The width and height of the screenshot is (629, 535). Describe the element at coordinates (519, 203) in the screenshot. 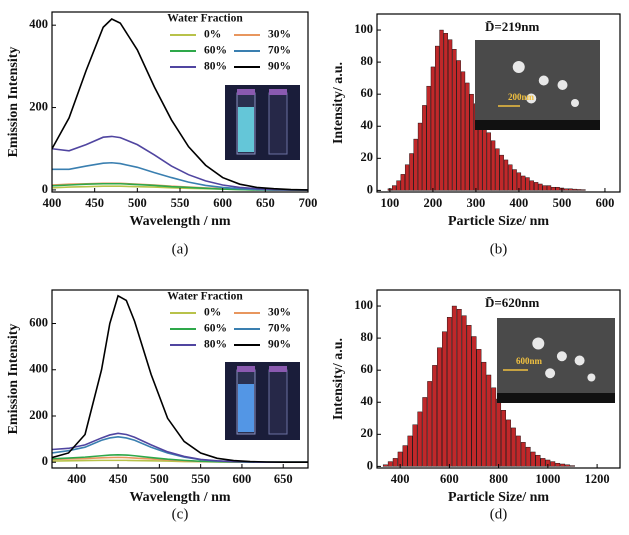

I see `x-tick-label: 400` at that location.